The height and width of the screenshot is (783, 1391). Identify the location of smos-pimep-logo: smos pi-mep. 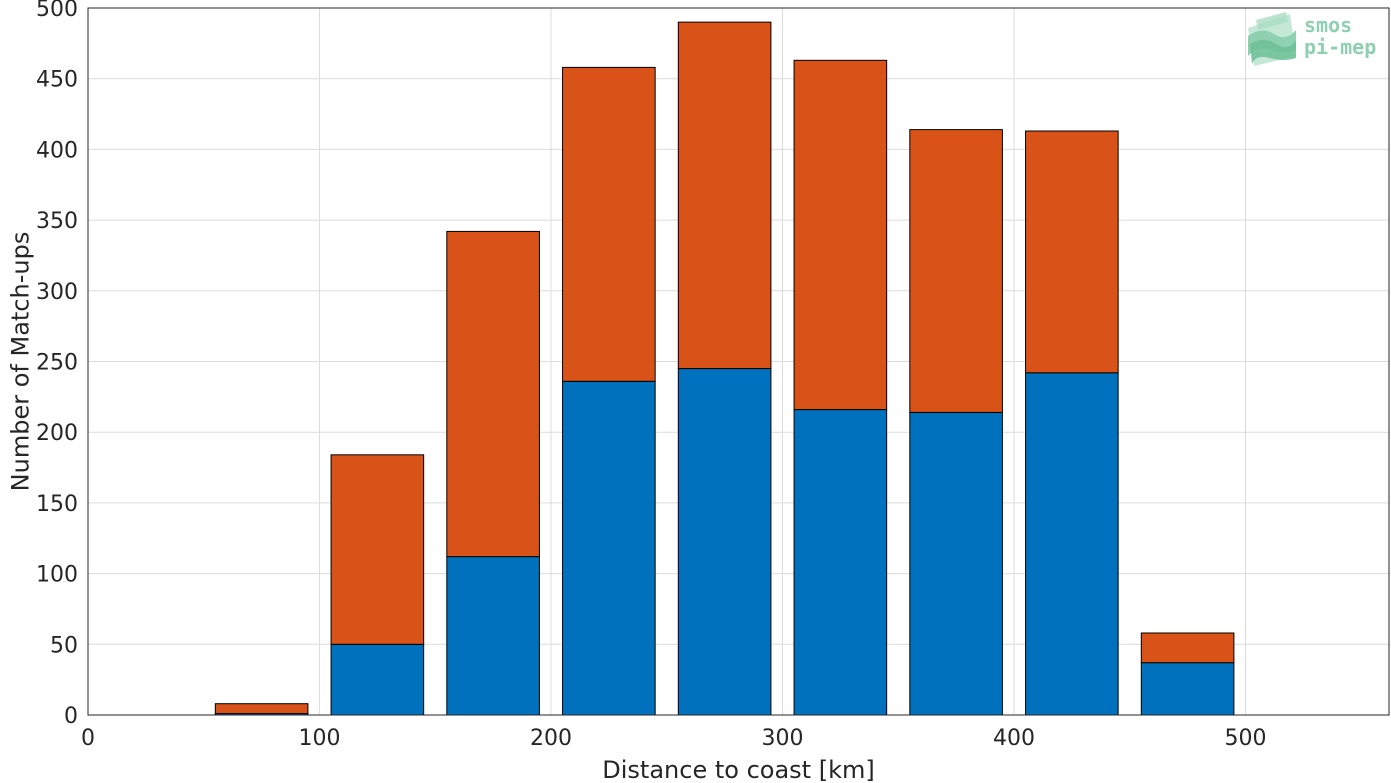
(1312, 39).